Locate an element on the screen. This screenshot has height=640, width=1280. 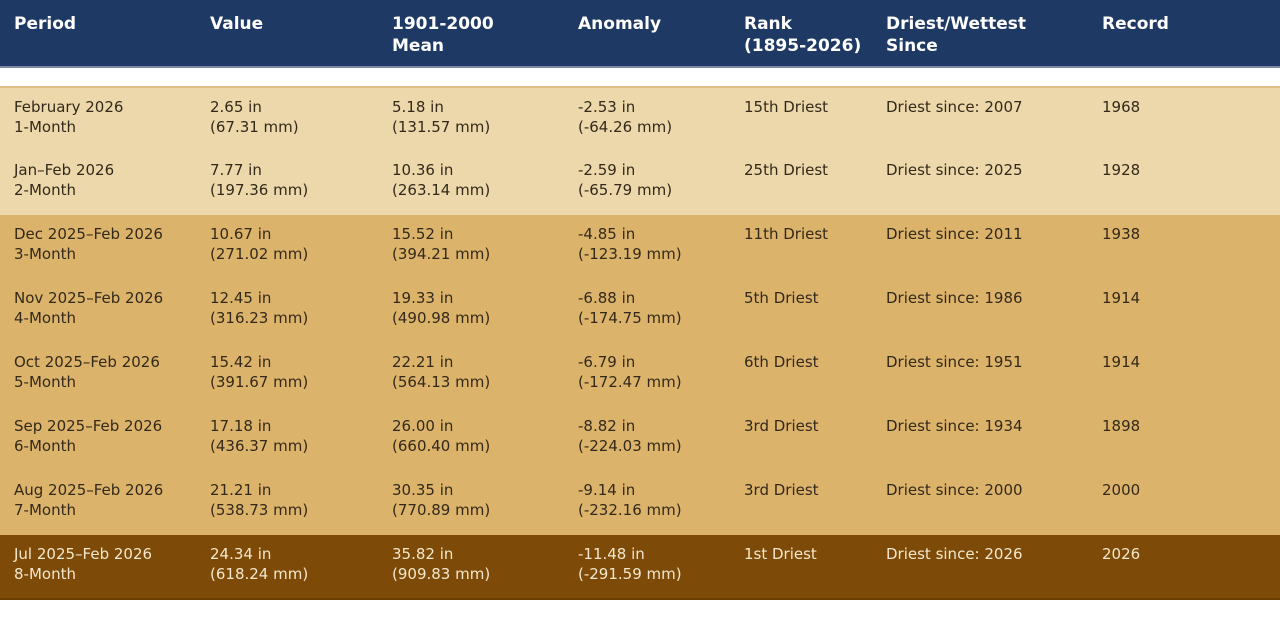
cell-period: Sep 2025–Feb 2026 6-Month is located at coordinates (98, 439).